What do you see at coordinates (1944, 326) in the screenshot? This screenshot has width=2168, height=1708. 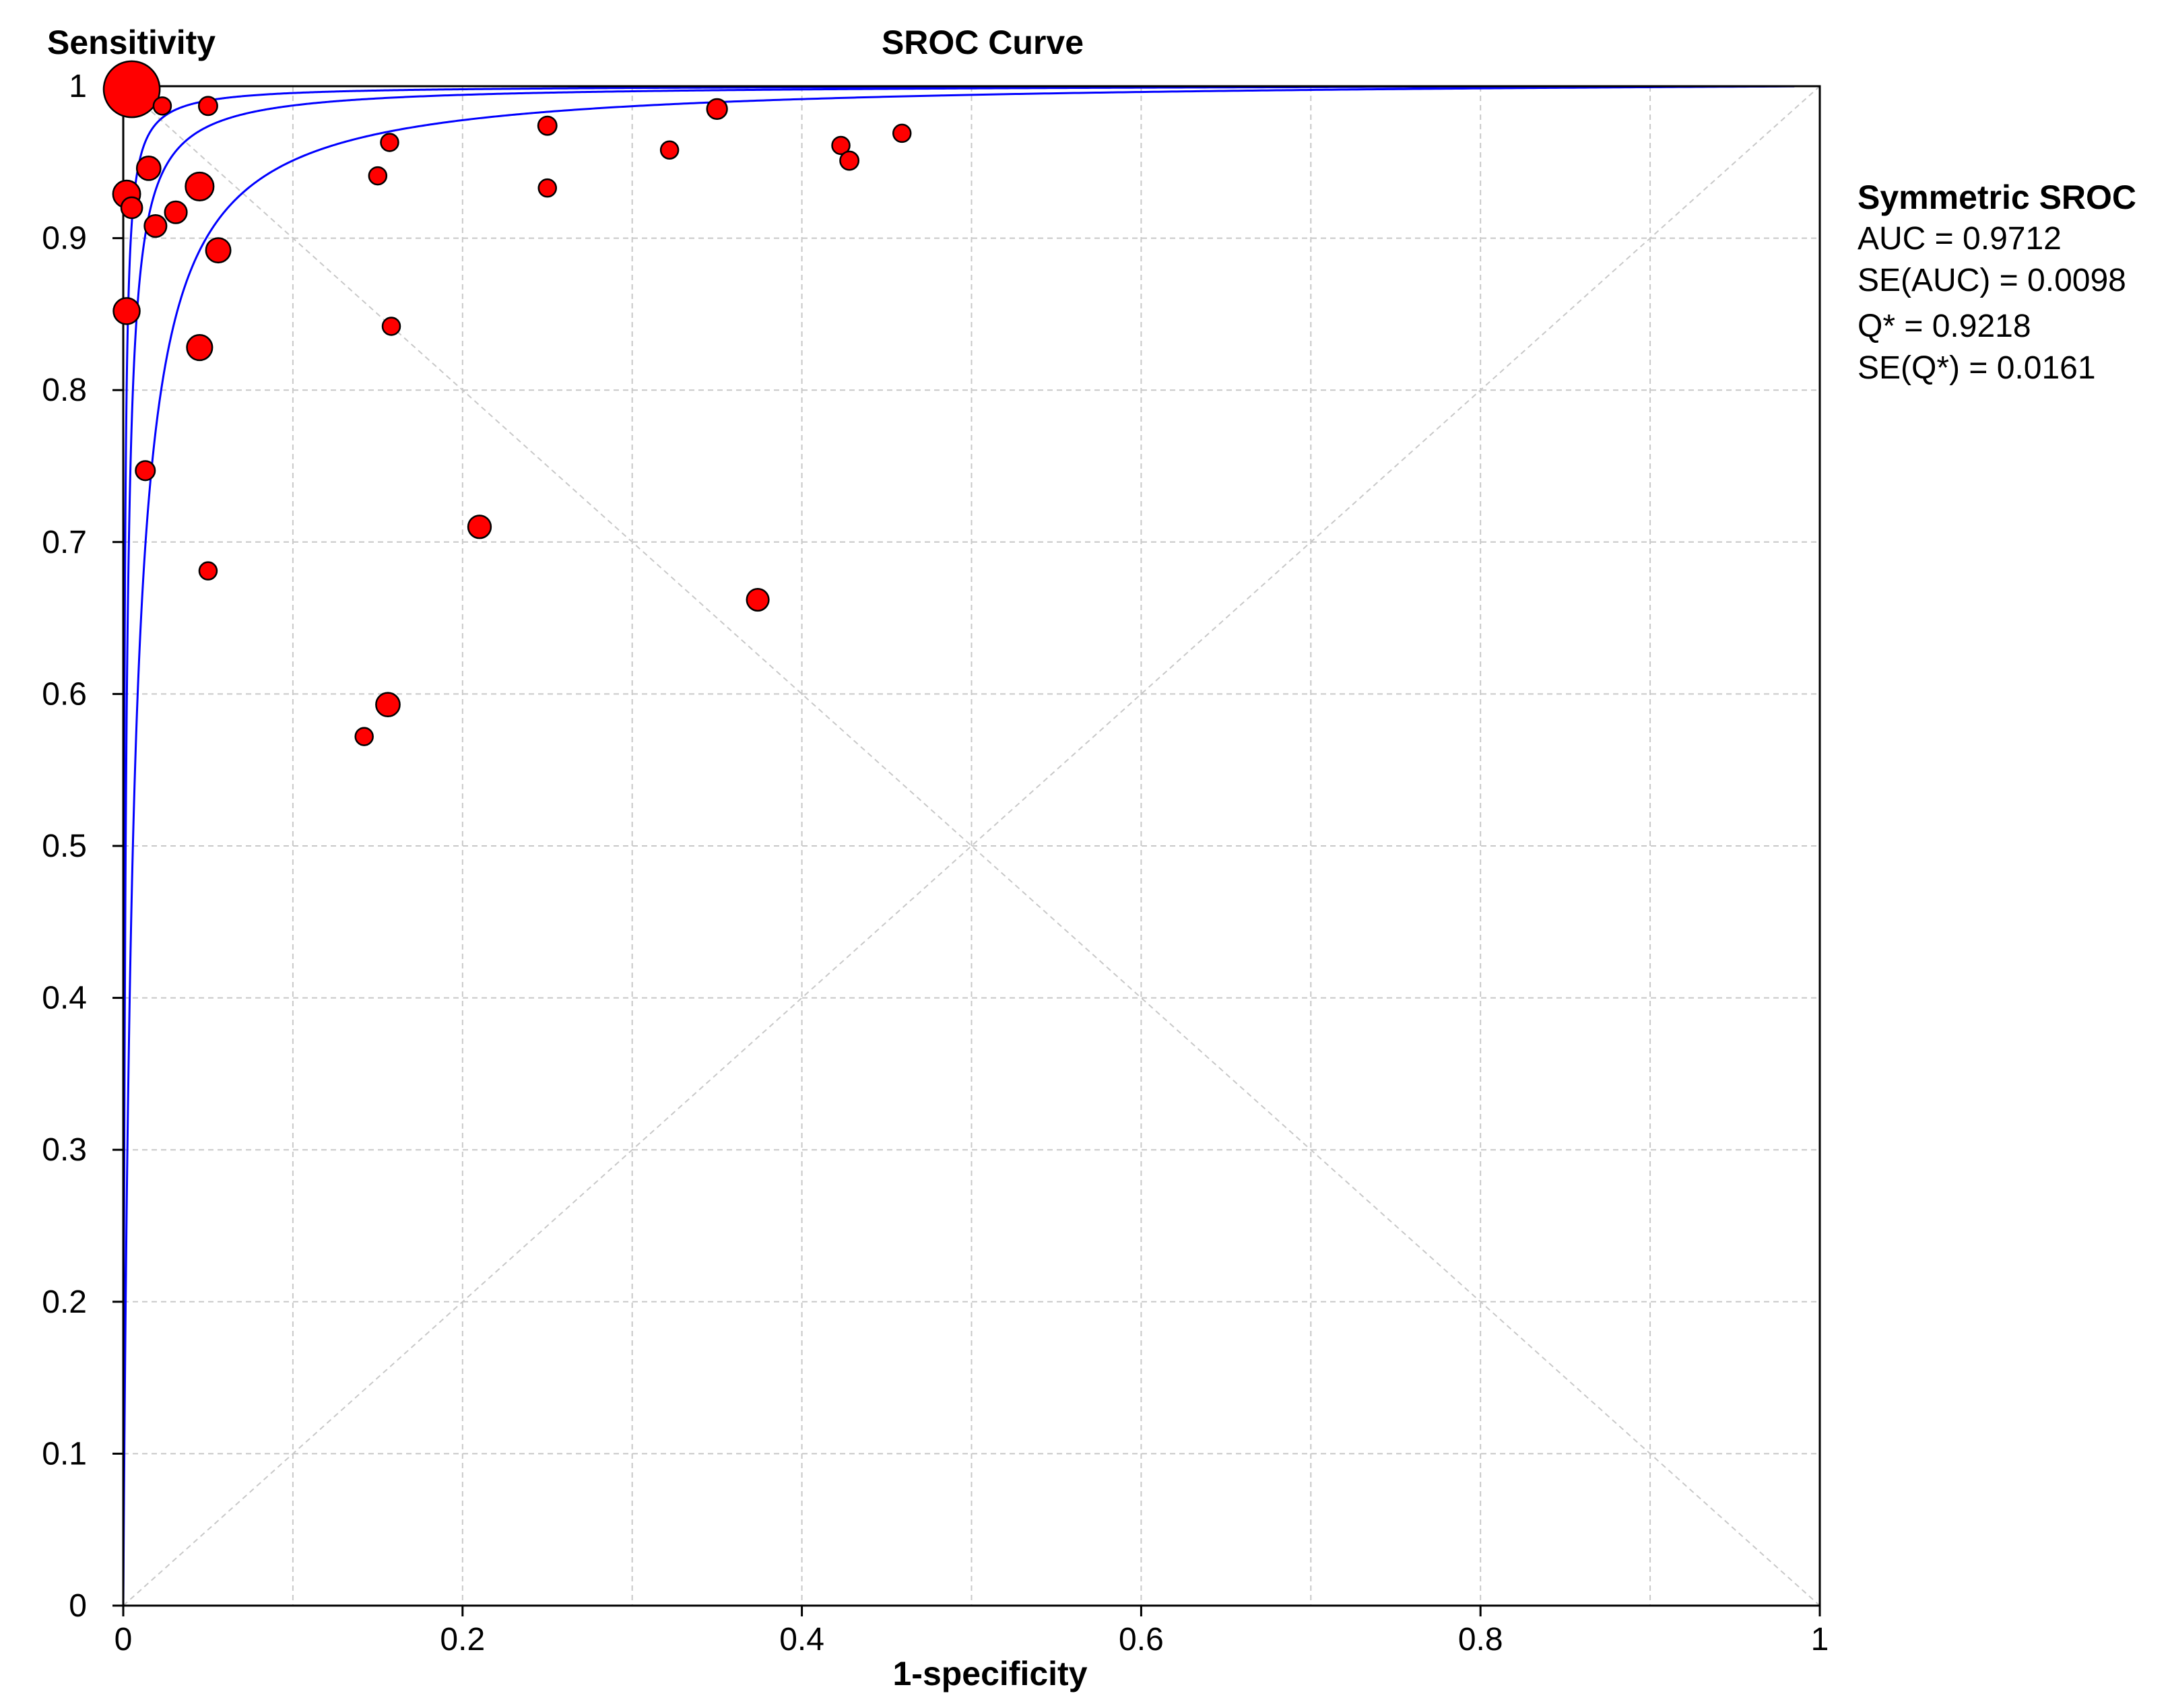 I see `annotation-q-star: Q* = 0.9218` at bounding box center [1944, 326].